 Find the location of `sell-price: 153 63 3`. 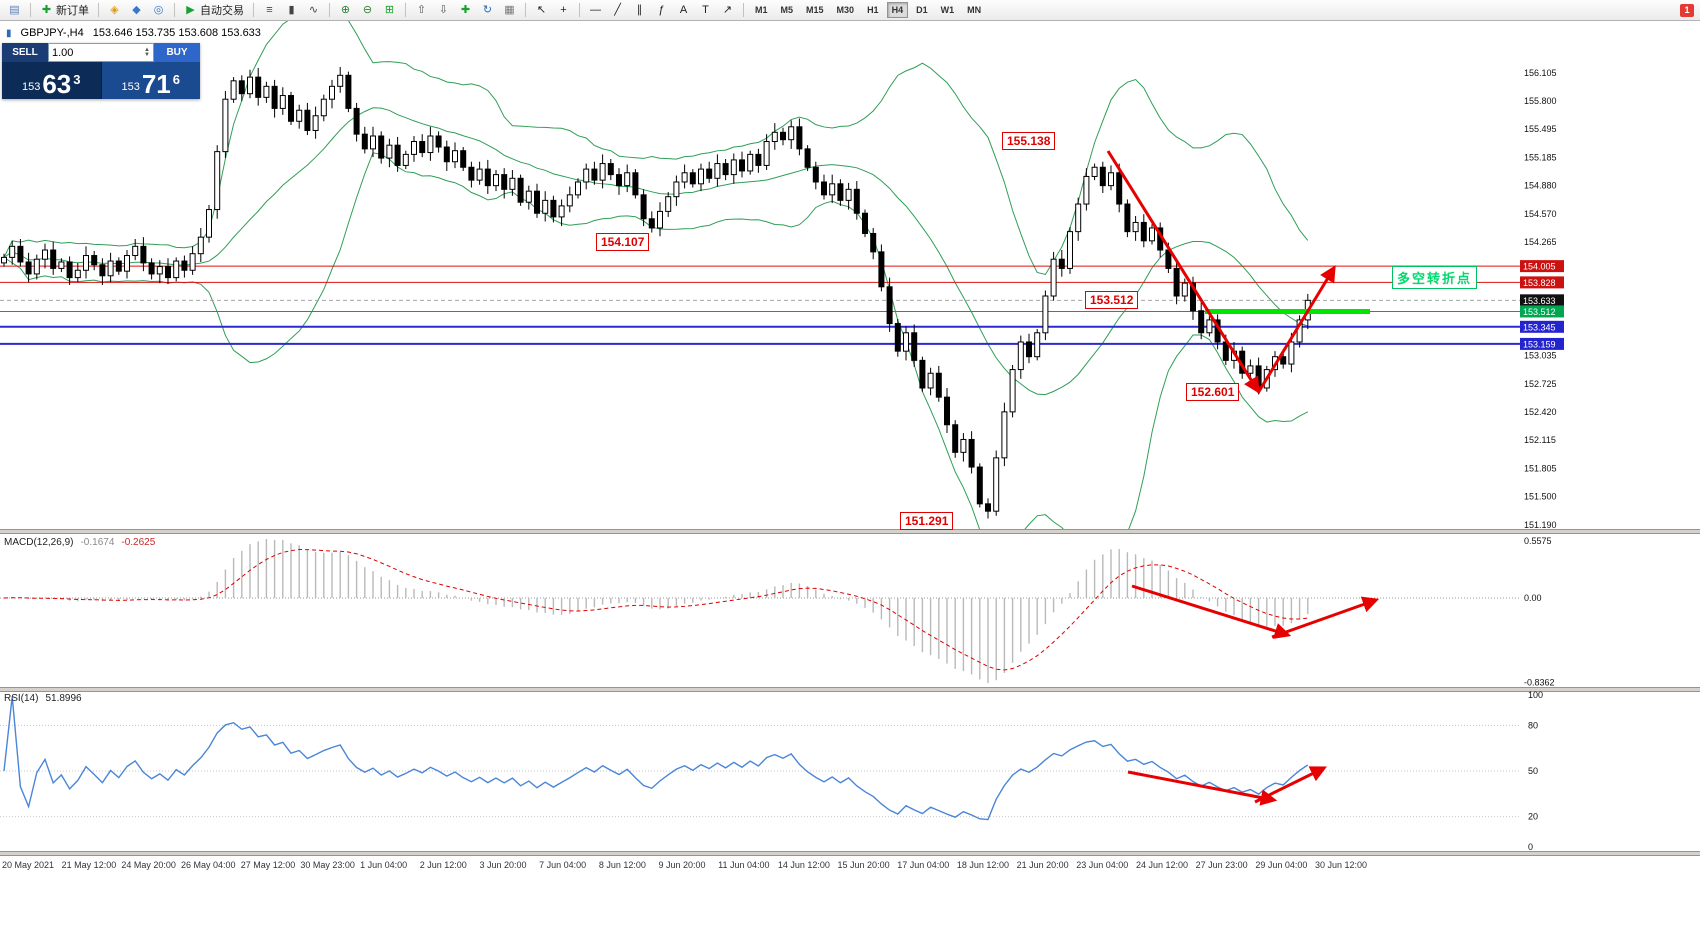

sell-price: 153 63 3 is located at coordinates (51, 80).